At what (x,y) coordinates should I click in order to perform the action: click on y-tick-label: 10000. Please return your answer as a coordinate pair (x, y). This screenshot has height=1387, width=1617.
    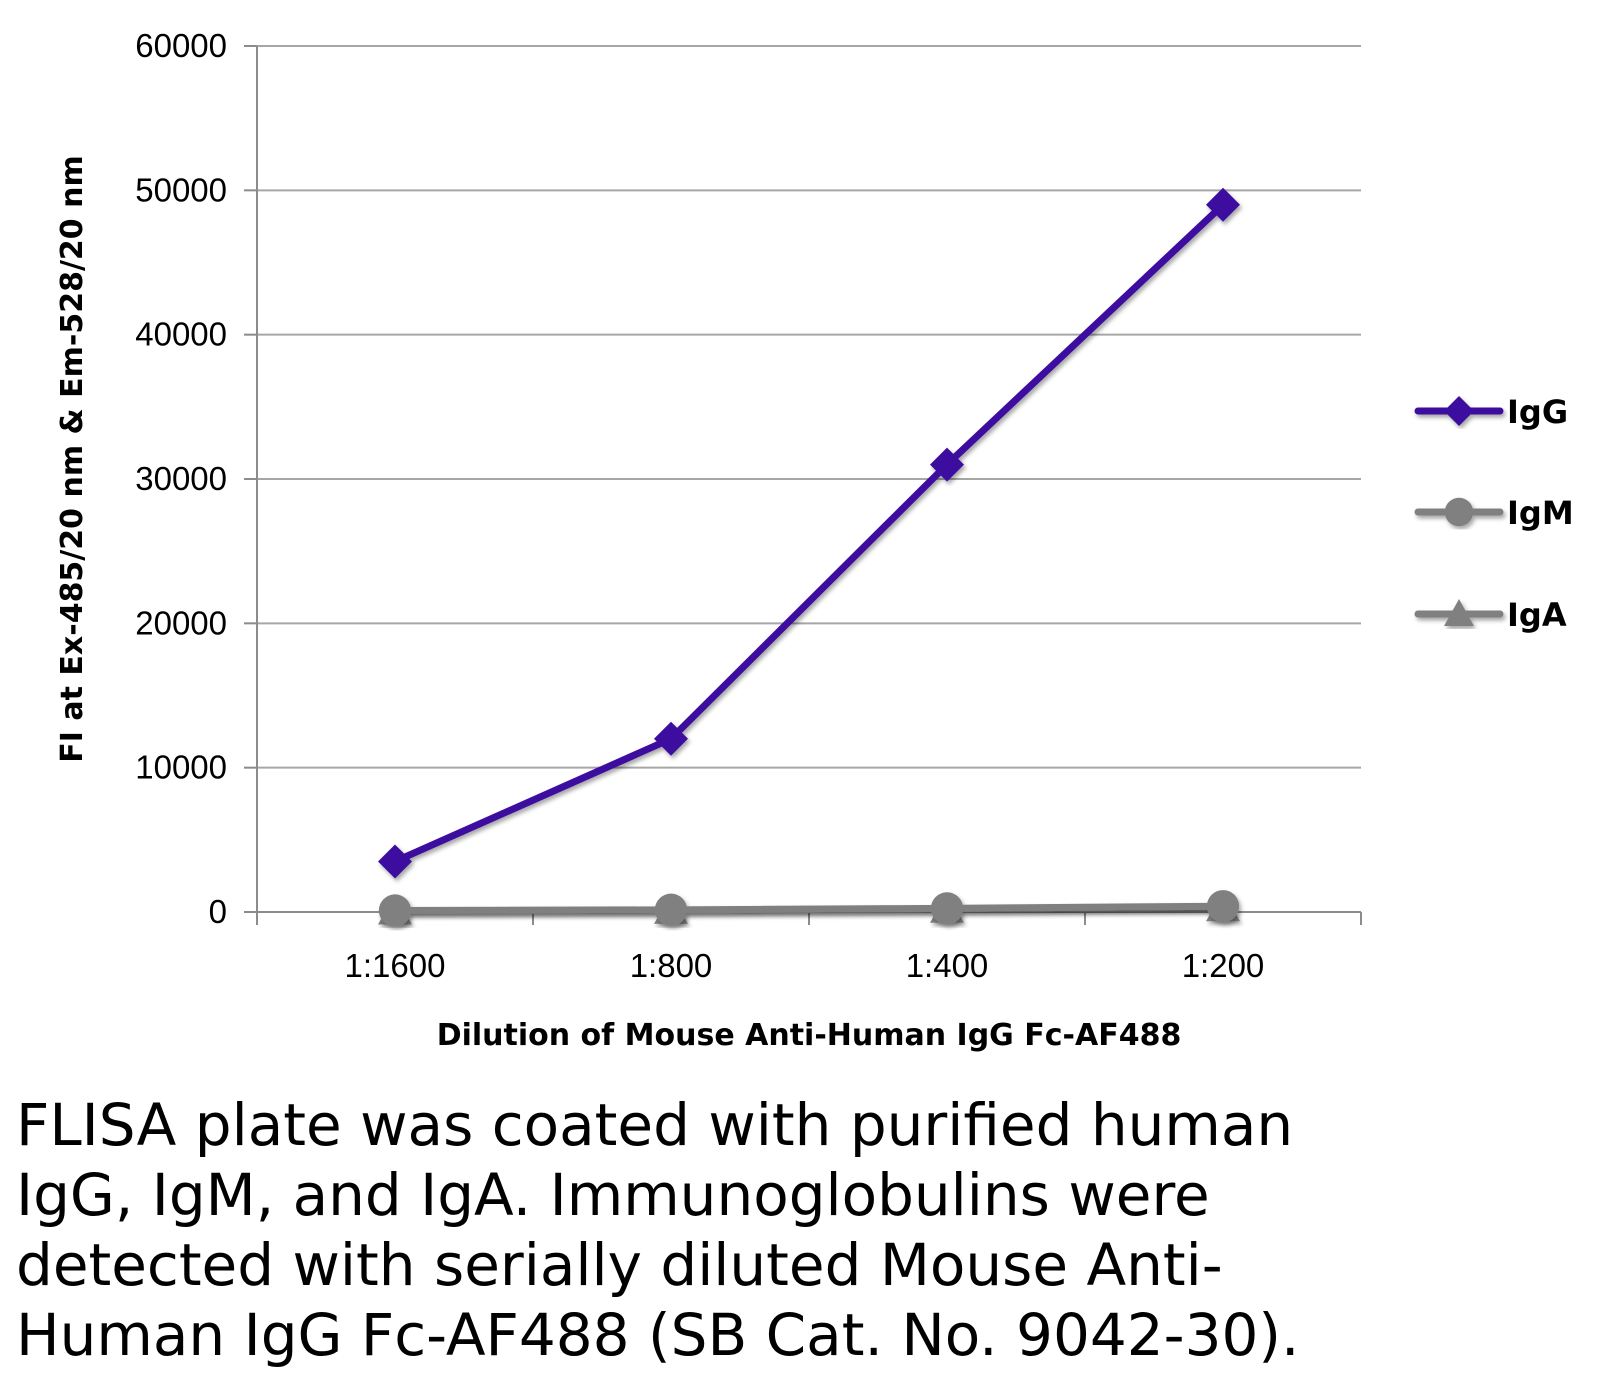
    Looking at the image, I should click on (181, 767).